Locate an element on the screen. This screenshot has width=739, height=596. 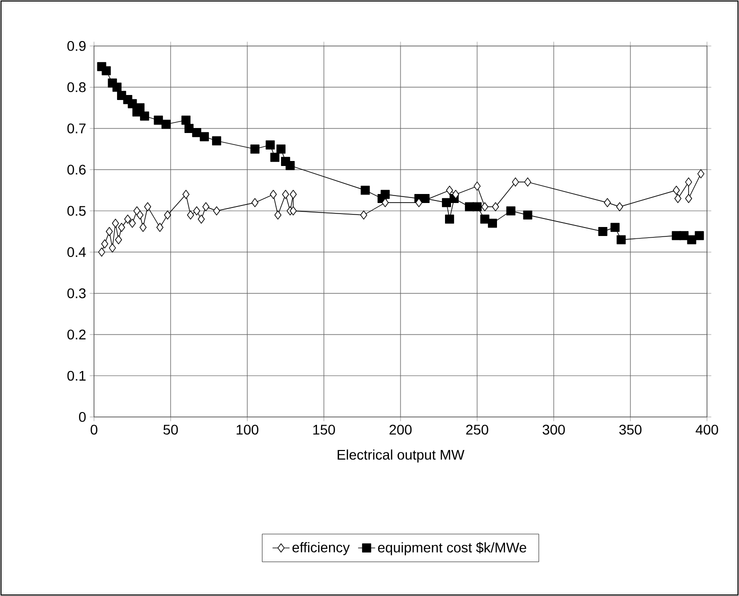
x-tick-label: 300 is located at coordinates (553, 429).